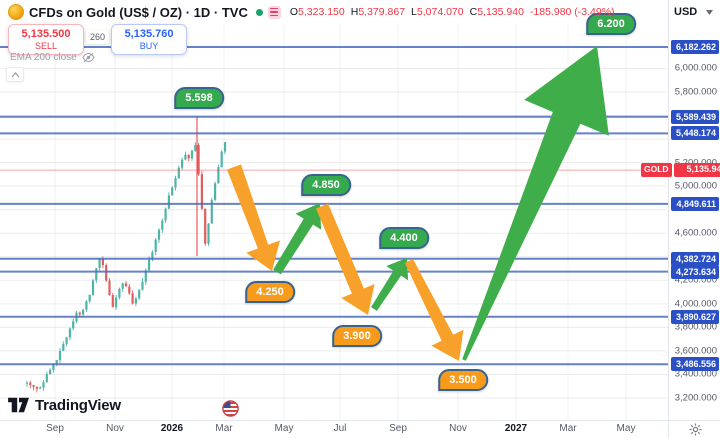  I want to click on market-open-dot-icon, so click(259, 12).